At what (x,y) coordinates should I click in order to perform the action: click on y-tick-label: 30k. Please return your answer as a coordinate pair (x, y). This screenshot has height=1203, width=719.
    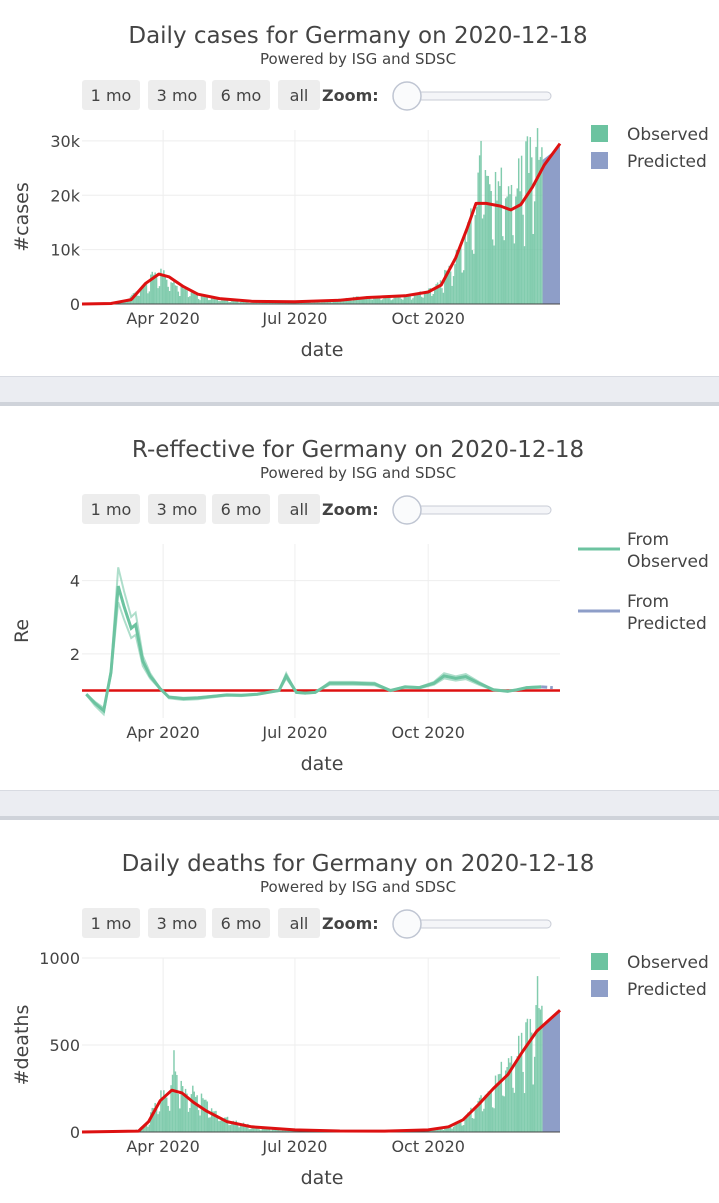
    Looking at the image, I should click on (65, 141).